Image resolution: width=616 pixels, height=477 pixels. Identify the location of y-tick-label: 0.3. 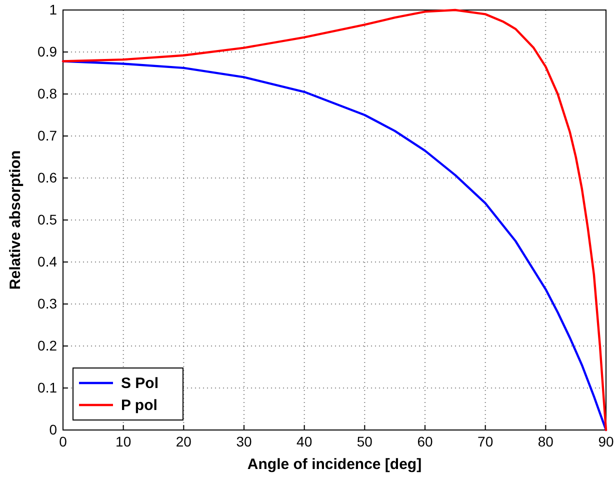
(48, 303).